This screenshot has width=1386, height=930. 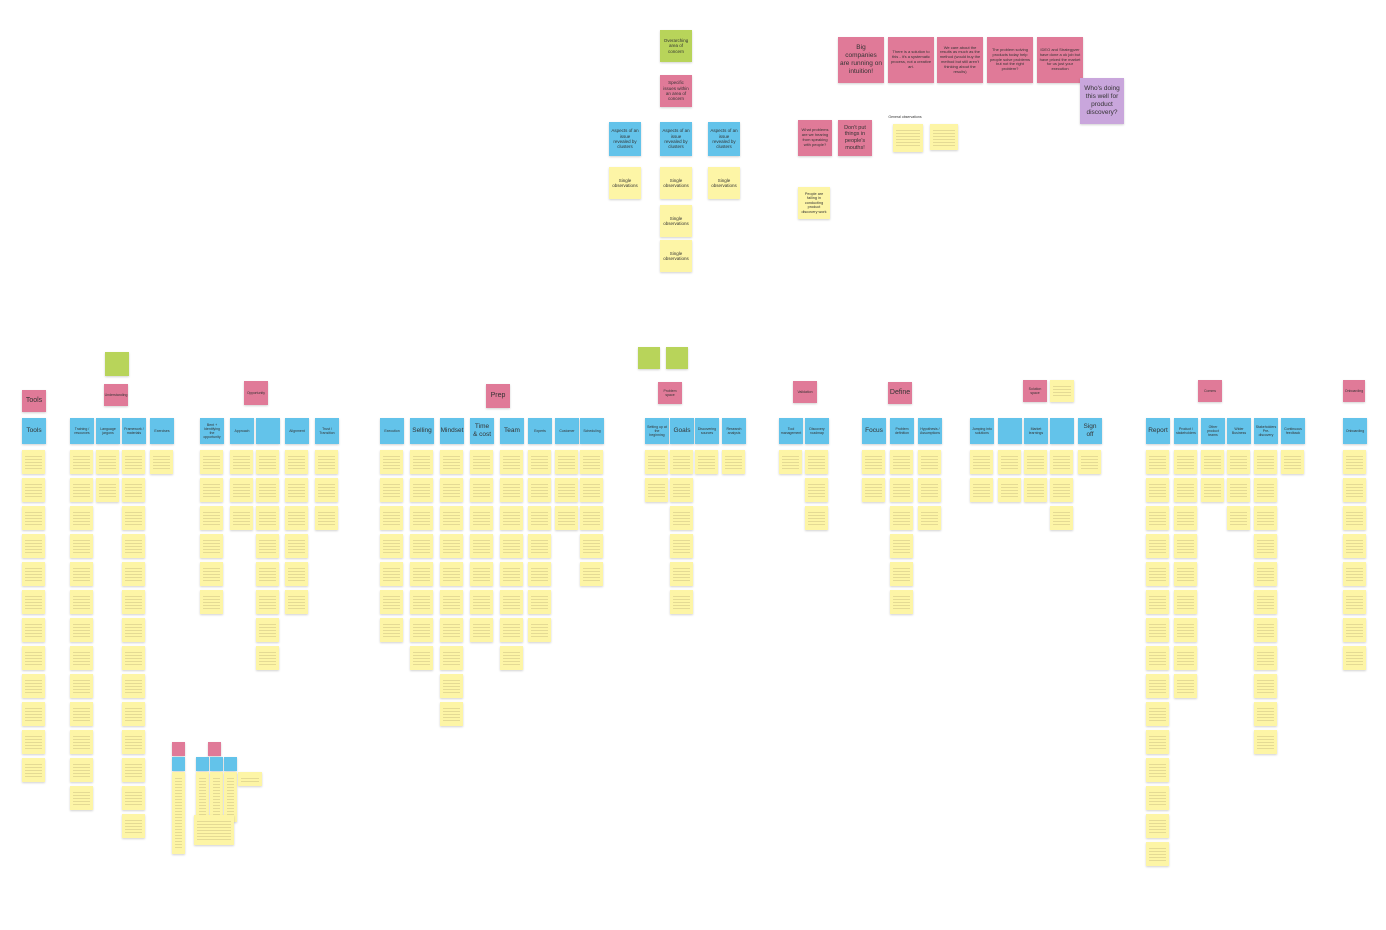 I want to click on column-header: Product / stakeholders, so click(x=1186, y=431).